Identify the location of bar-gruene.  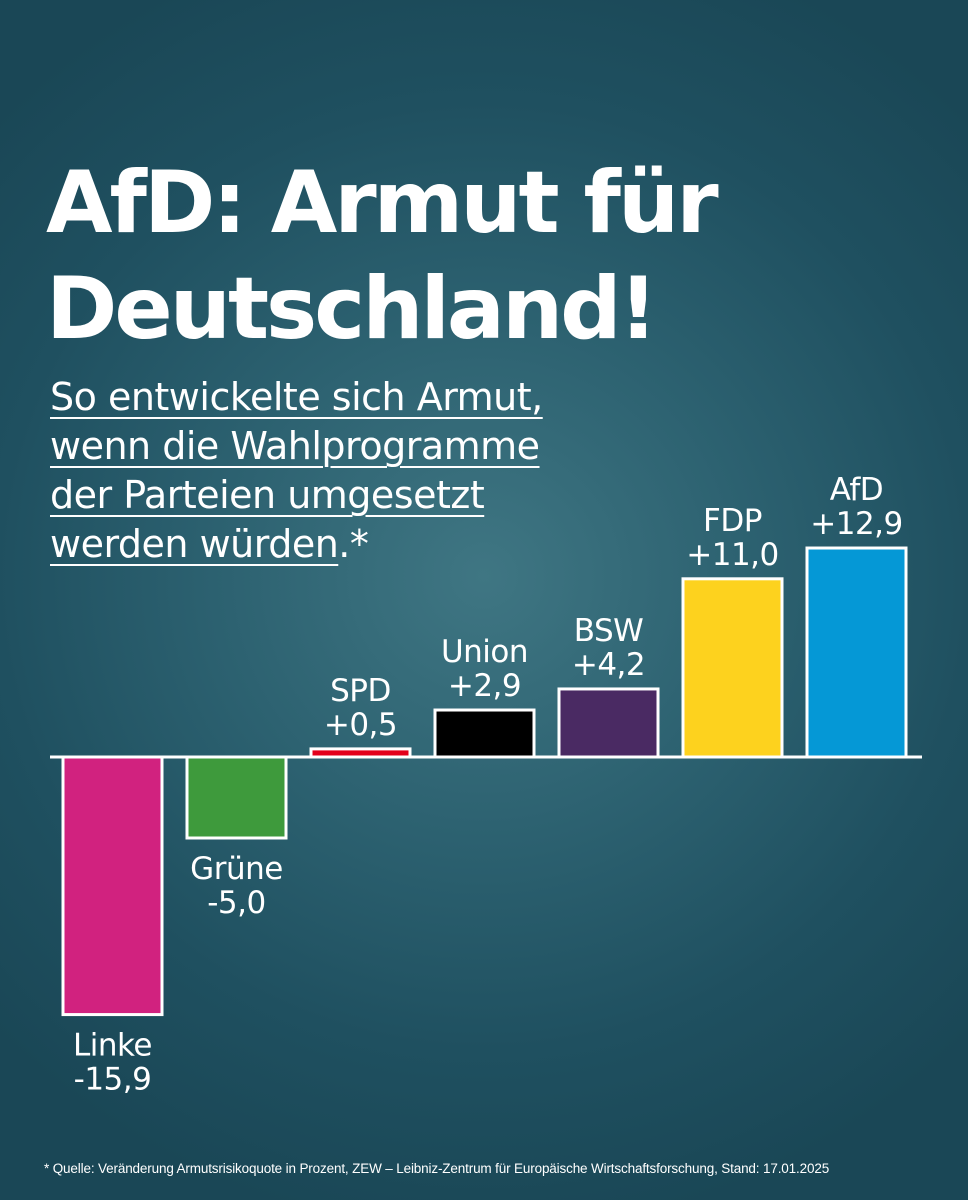
(236, 797).